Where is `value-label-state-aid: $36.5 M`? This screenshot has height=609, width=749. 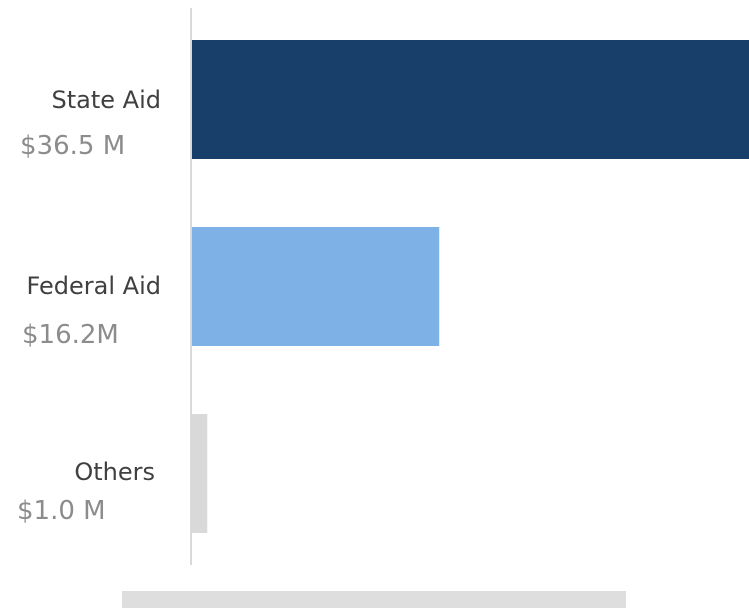 value-label-state-aid: $36.5 M is located at coordinates (73, 146).